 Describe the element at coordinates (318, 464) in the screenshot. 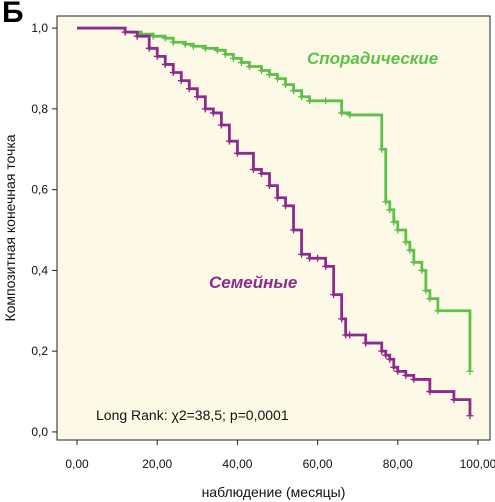

I see `x-tick-label: 60,00` at that location.